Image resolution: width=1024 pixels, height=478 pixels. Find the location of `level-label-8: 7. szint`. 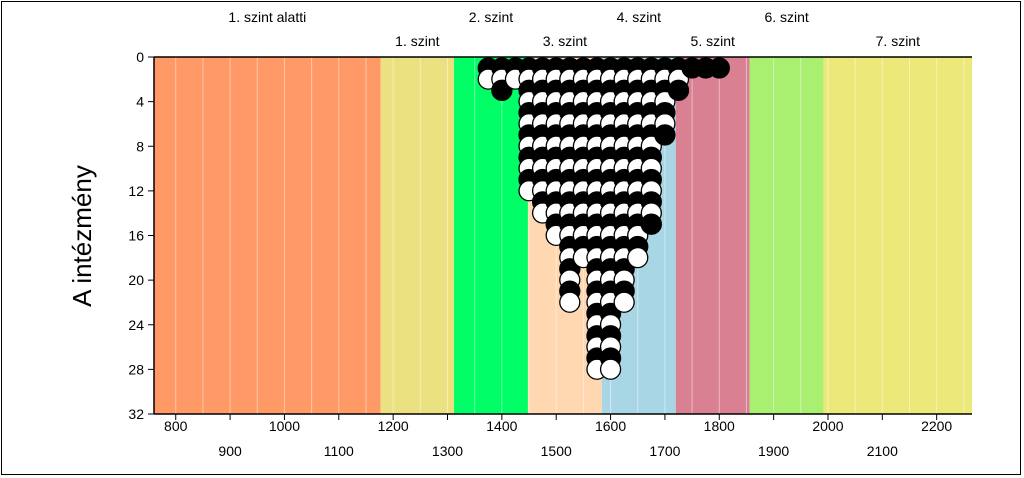

level-label-8: 7. szint is located at coordinates (898, 41).